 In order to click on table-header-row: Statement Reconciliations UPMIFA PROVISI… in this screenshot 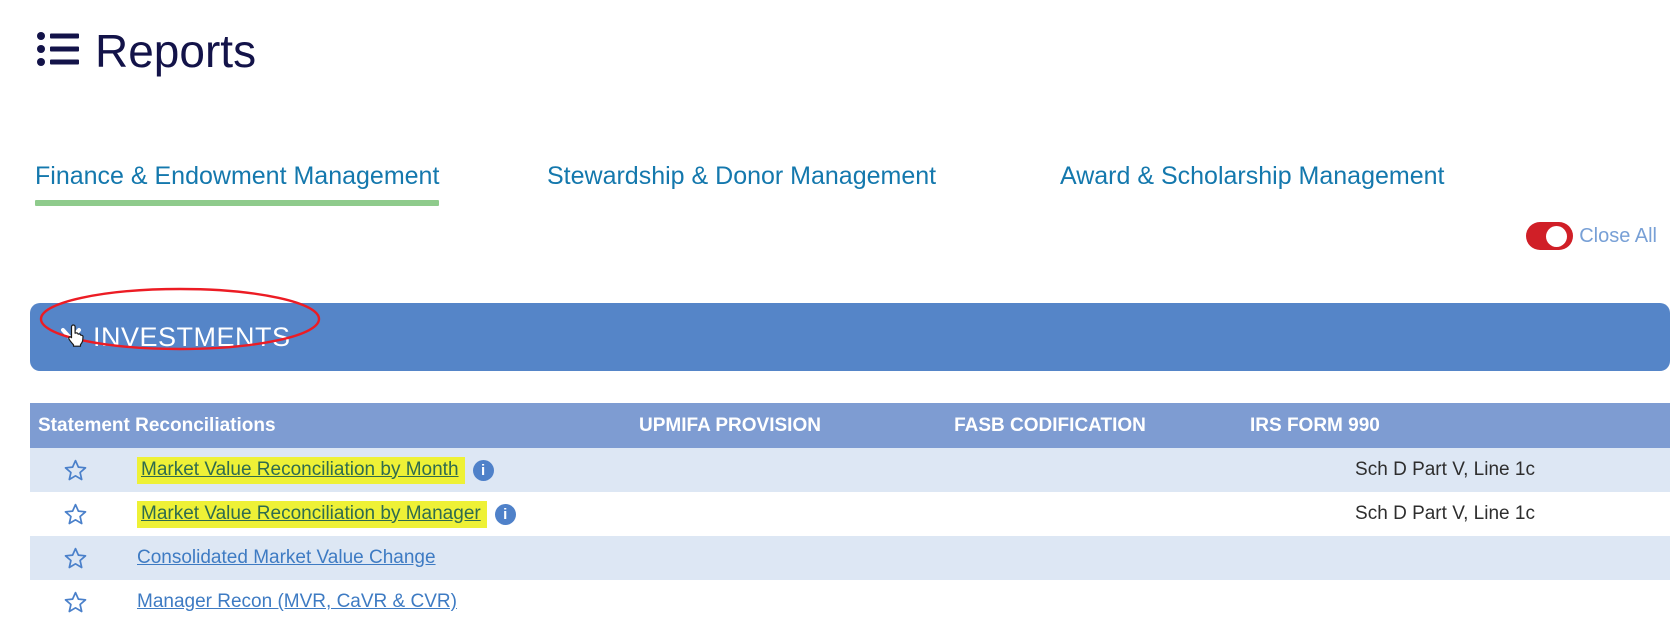, I will do `click(850, 425)`.